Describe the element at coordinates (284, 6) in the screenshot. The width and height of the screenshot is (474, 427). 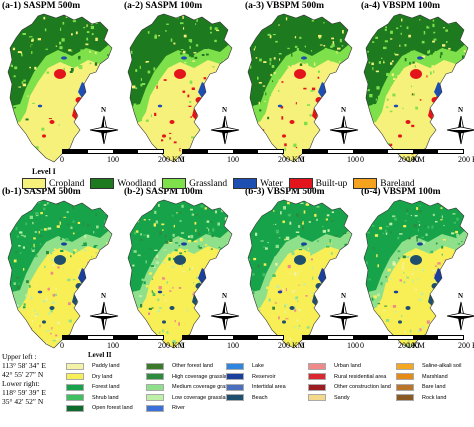
I see `panel-title-a3: (a-3) VBSPM 500m` at that location.